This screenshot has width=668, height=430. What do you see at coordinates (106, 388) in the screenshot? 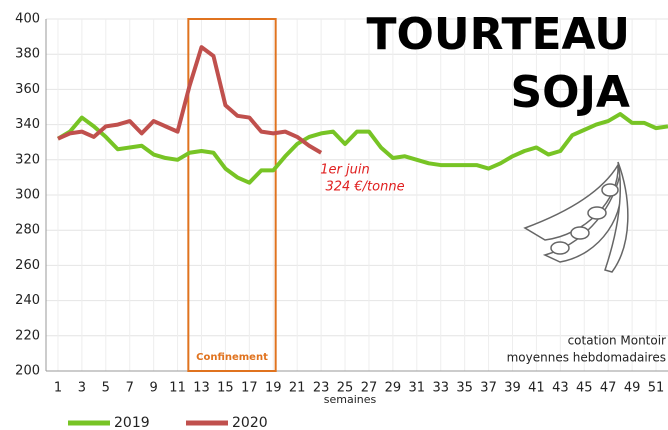
I see `x-tick-label: 5` at bounding box center [106, 388].